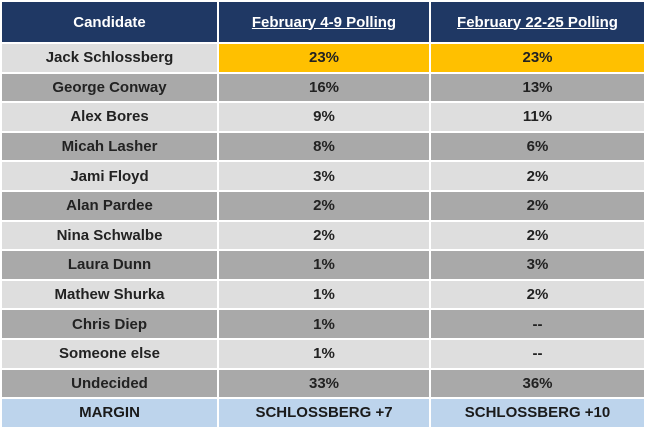  What do you see at coordinates (537, 146) in the screenshot?
I see `value-cell: 6%` at bounding box center [537, 146].